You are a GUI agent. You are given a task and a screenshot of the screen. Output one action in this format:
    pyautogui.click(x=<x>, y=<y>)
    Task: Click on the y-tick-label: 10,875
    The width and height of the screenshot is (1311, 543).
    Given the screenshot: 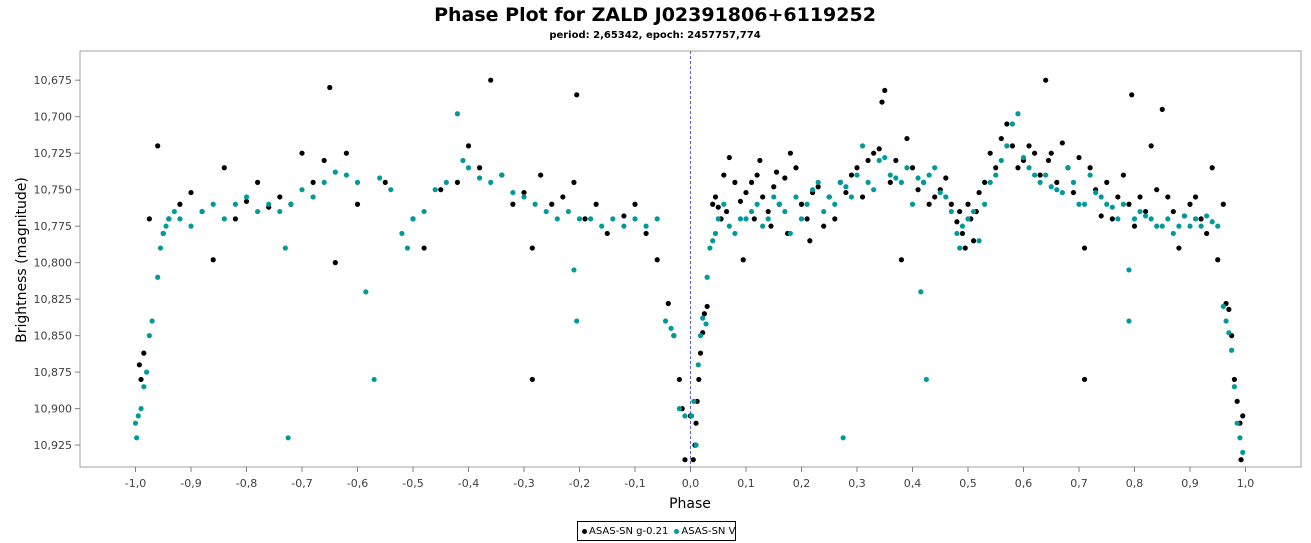 What is the action you would take?
    pyautogui.click(x=53, y=372)
    